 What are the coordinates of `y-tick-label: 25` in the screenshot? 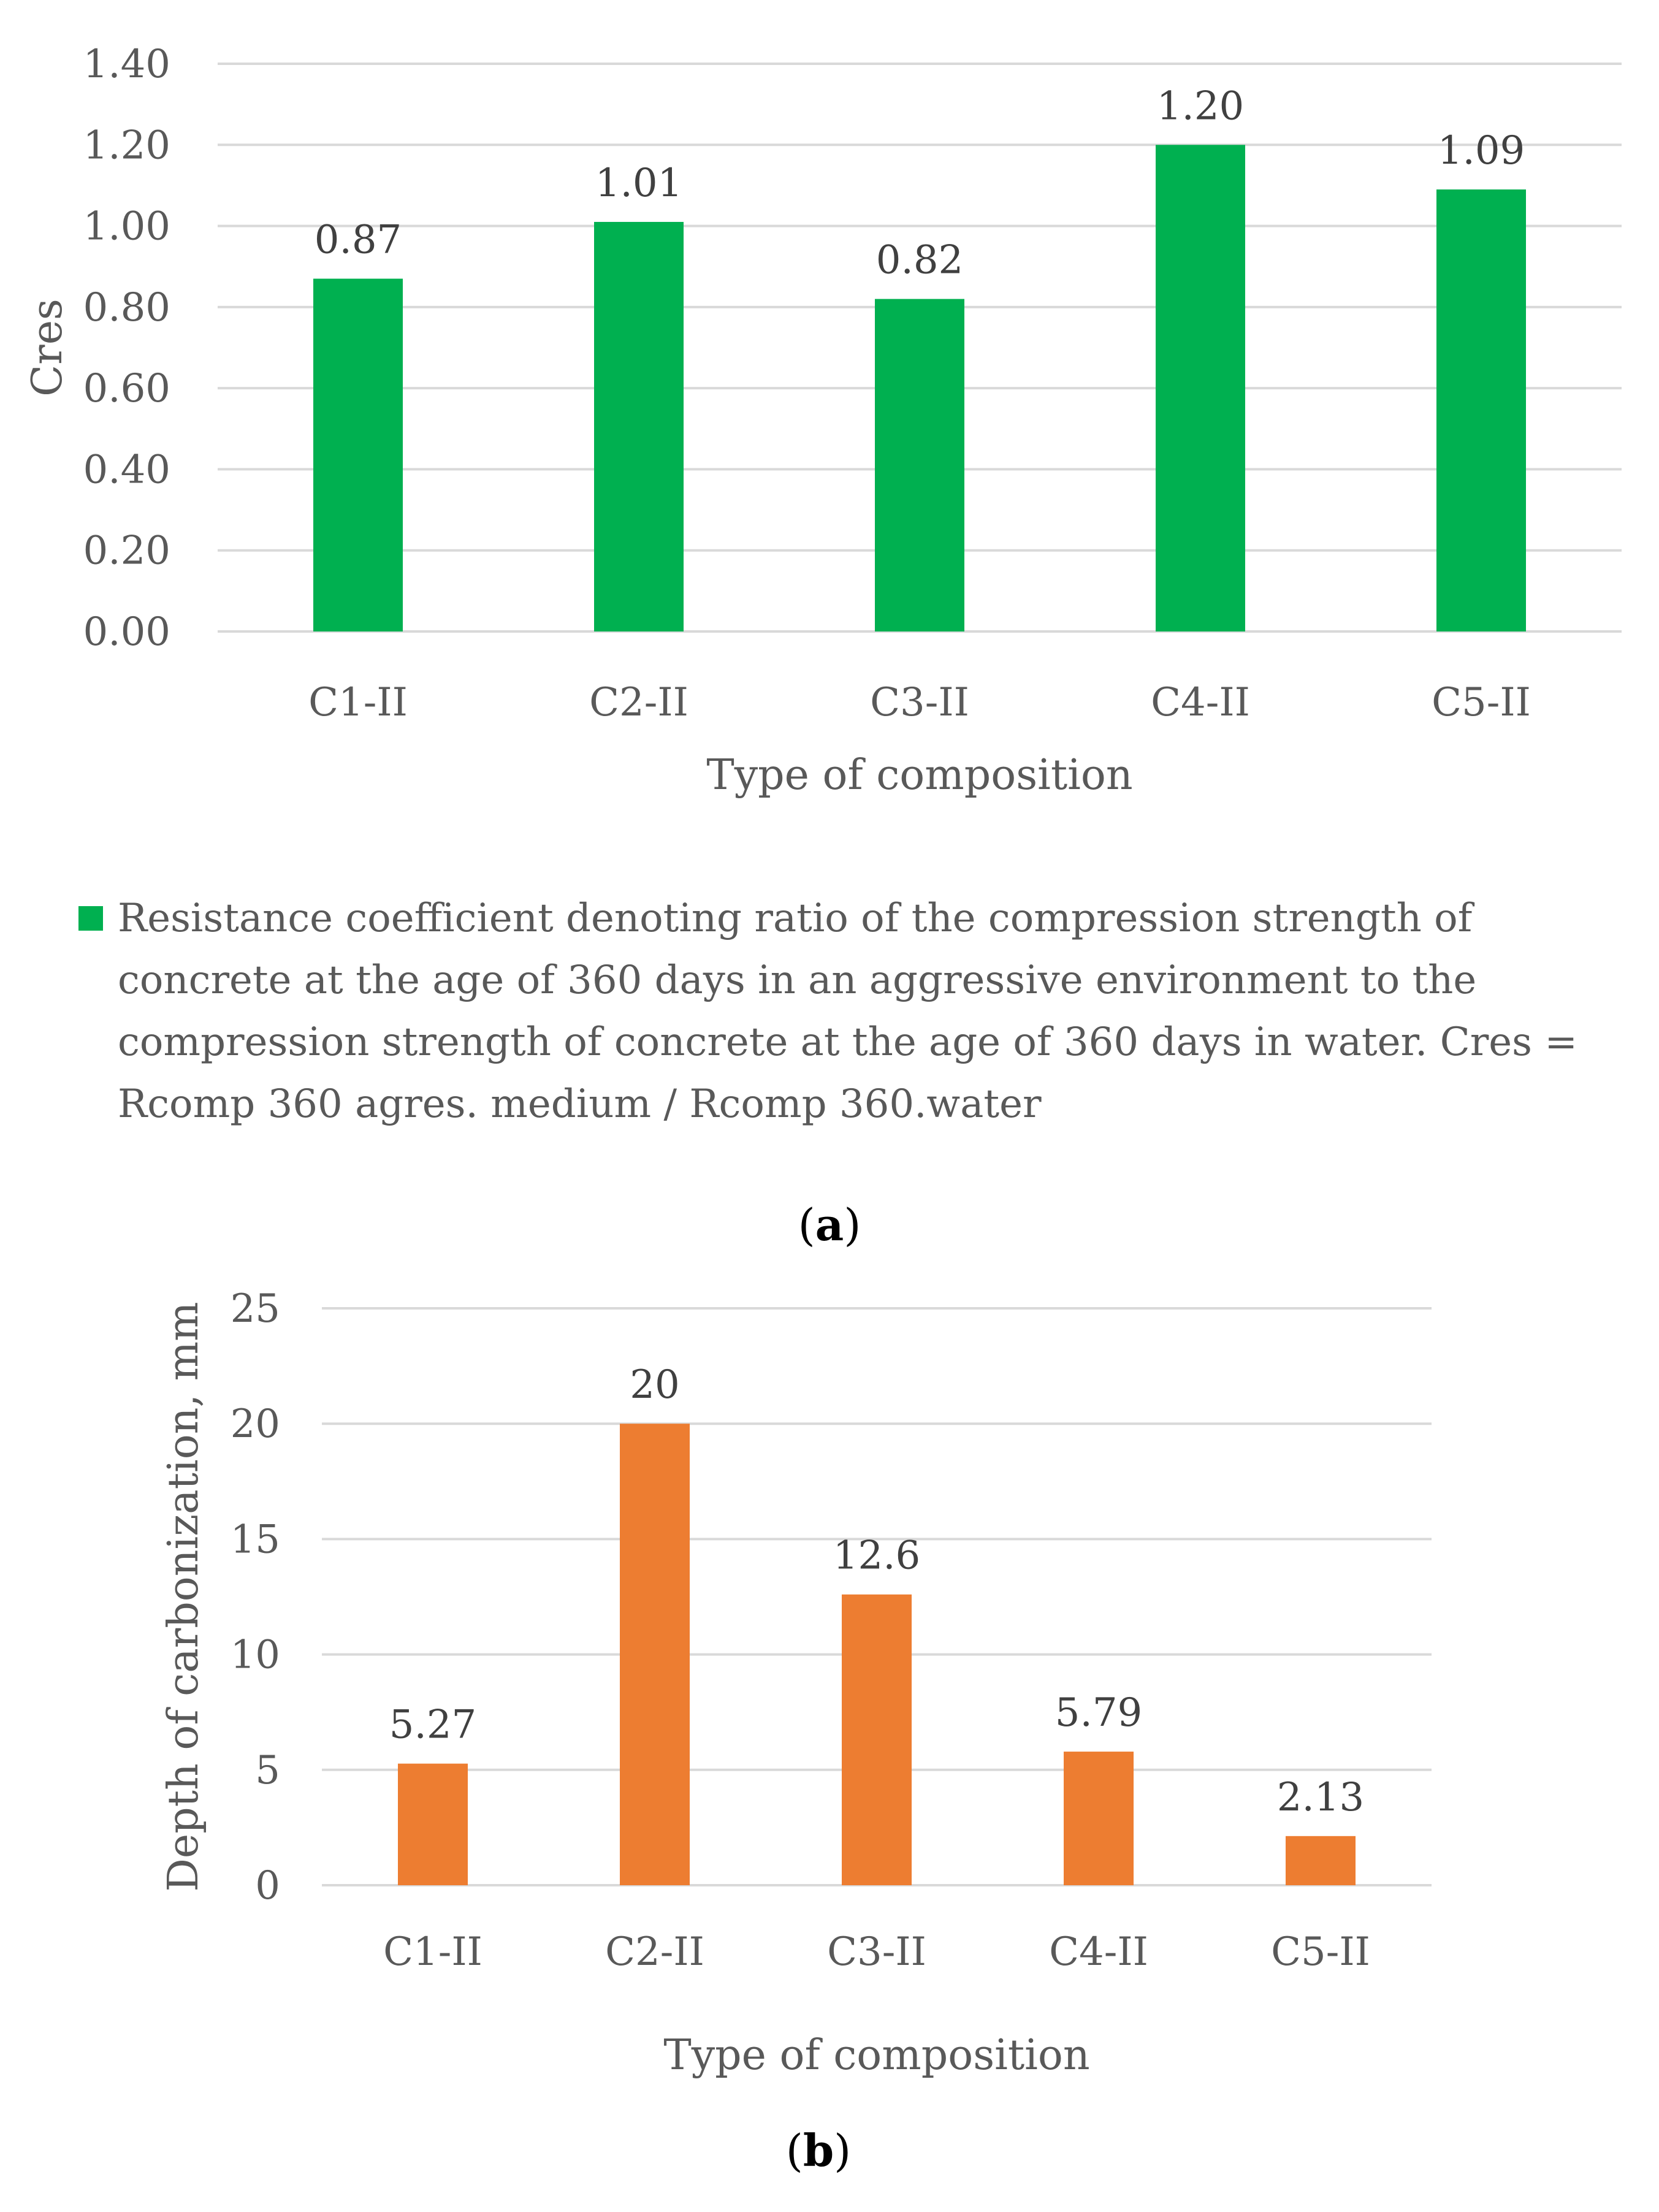 It's located at (255, 1309).